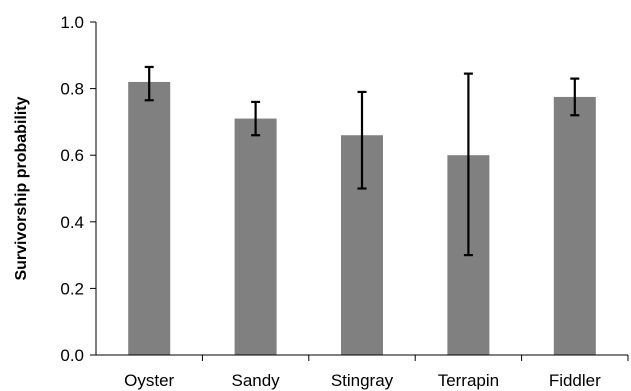 The height and width of the screenshot is (391, 631). What do you see at coordinates (575, 380) in the screenshot?
I see `x-category-label-fiddler: Fiddler` at bounding box center [575, 380].